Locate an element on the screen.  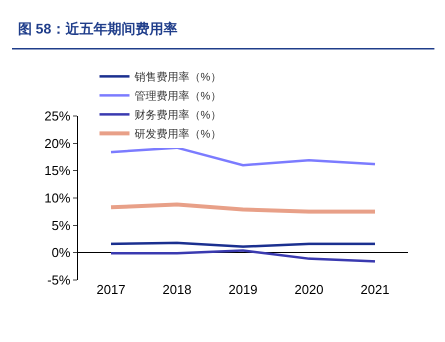
y-tick-label: 5% is located at coordinates (61, 225).